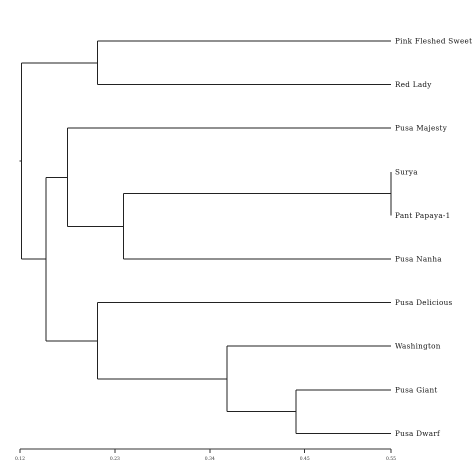 The image size is (474, 473). I want to click on leaf-label: Pusa Giant, so click(416, 389).